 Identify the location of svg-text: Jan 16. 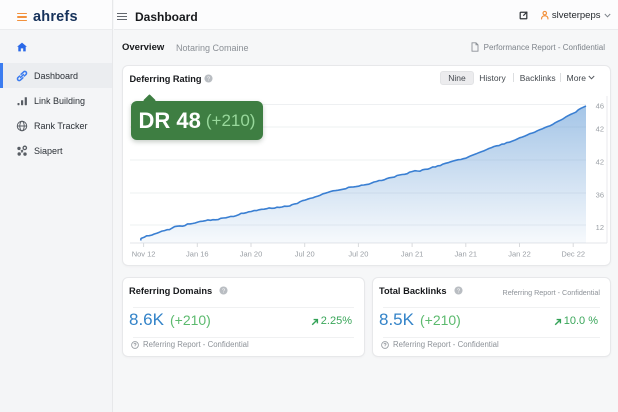
(197, 254).